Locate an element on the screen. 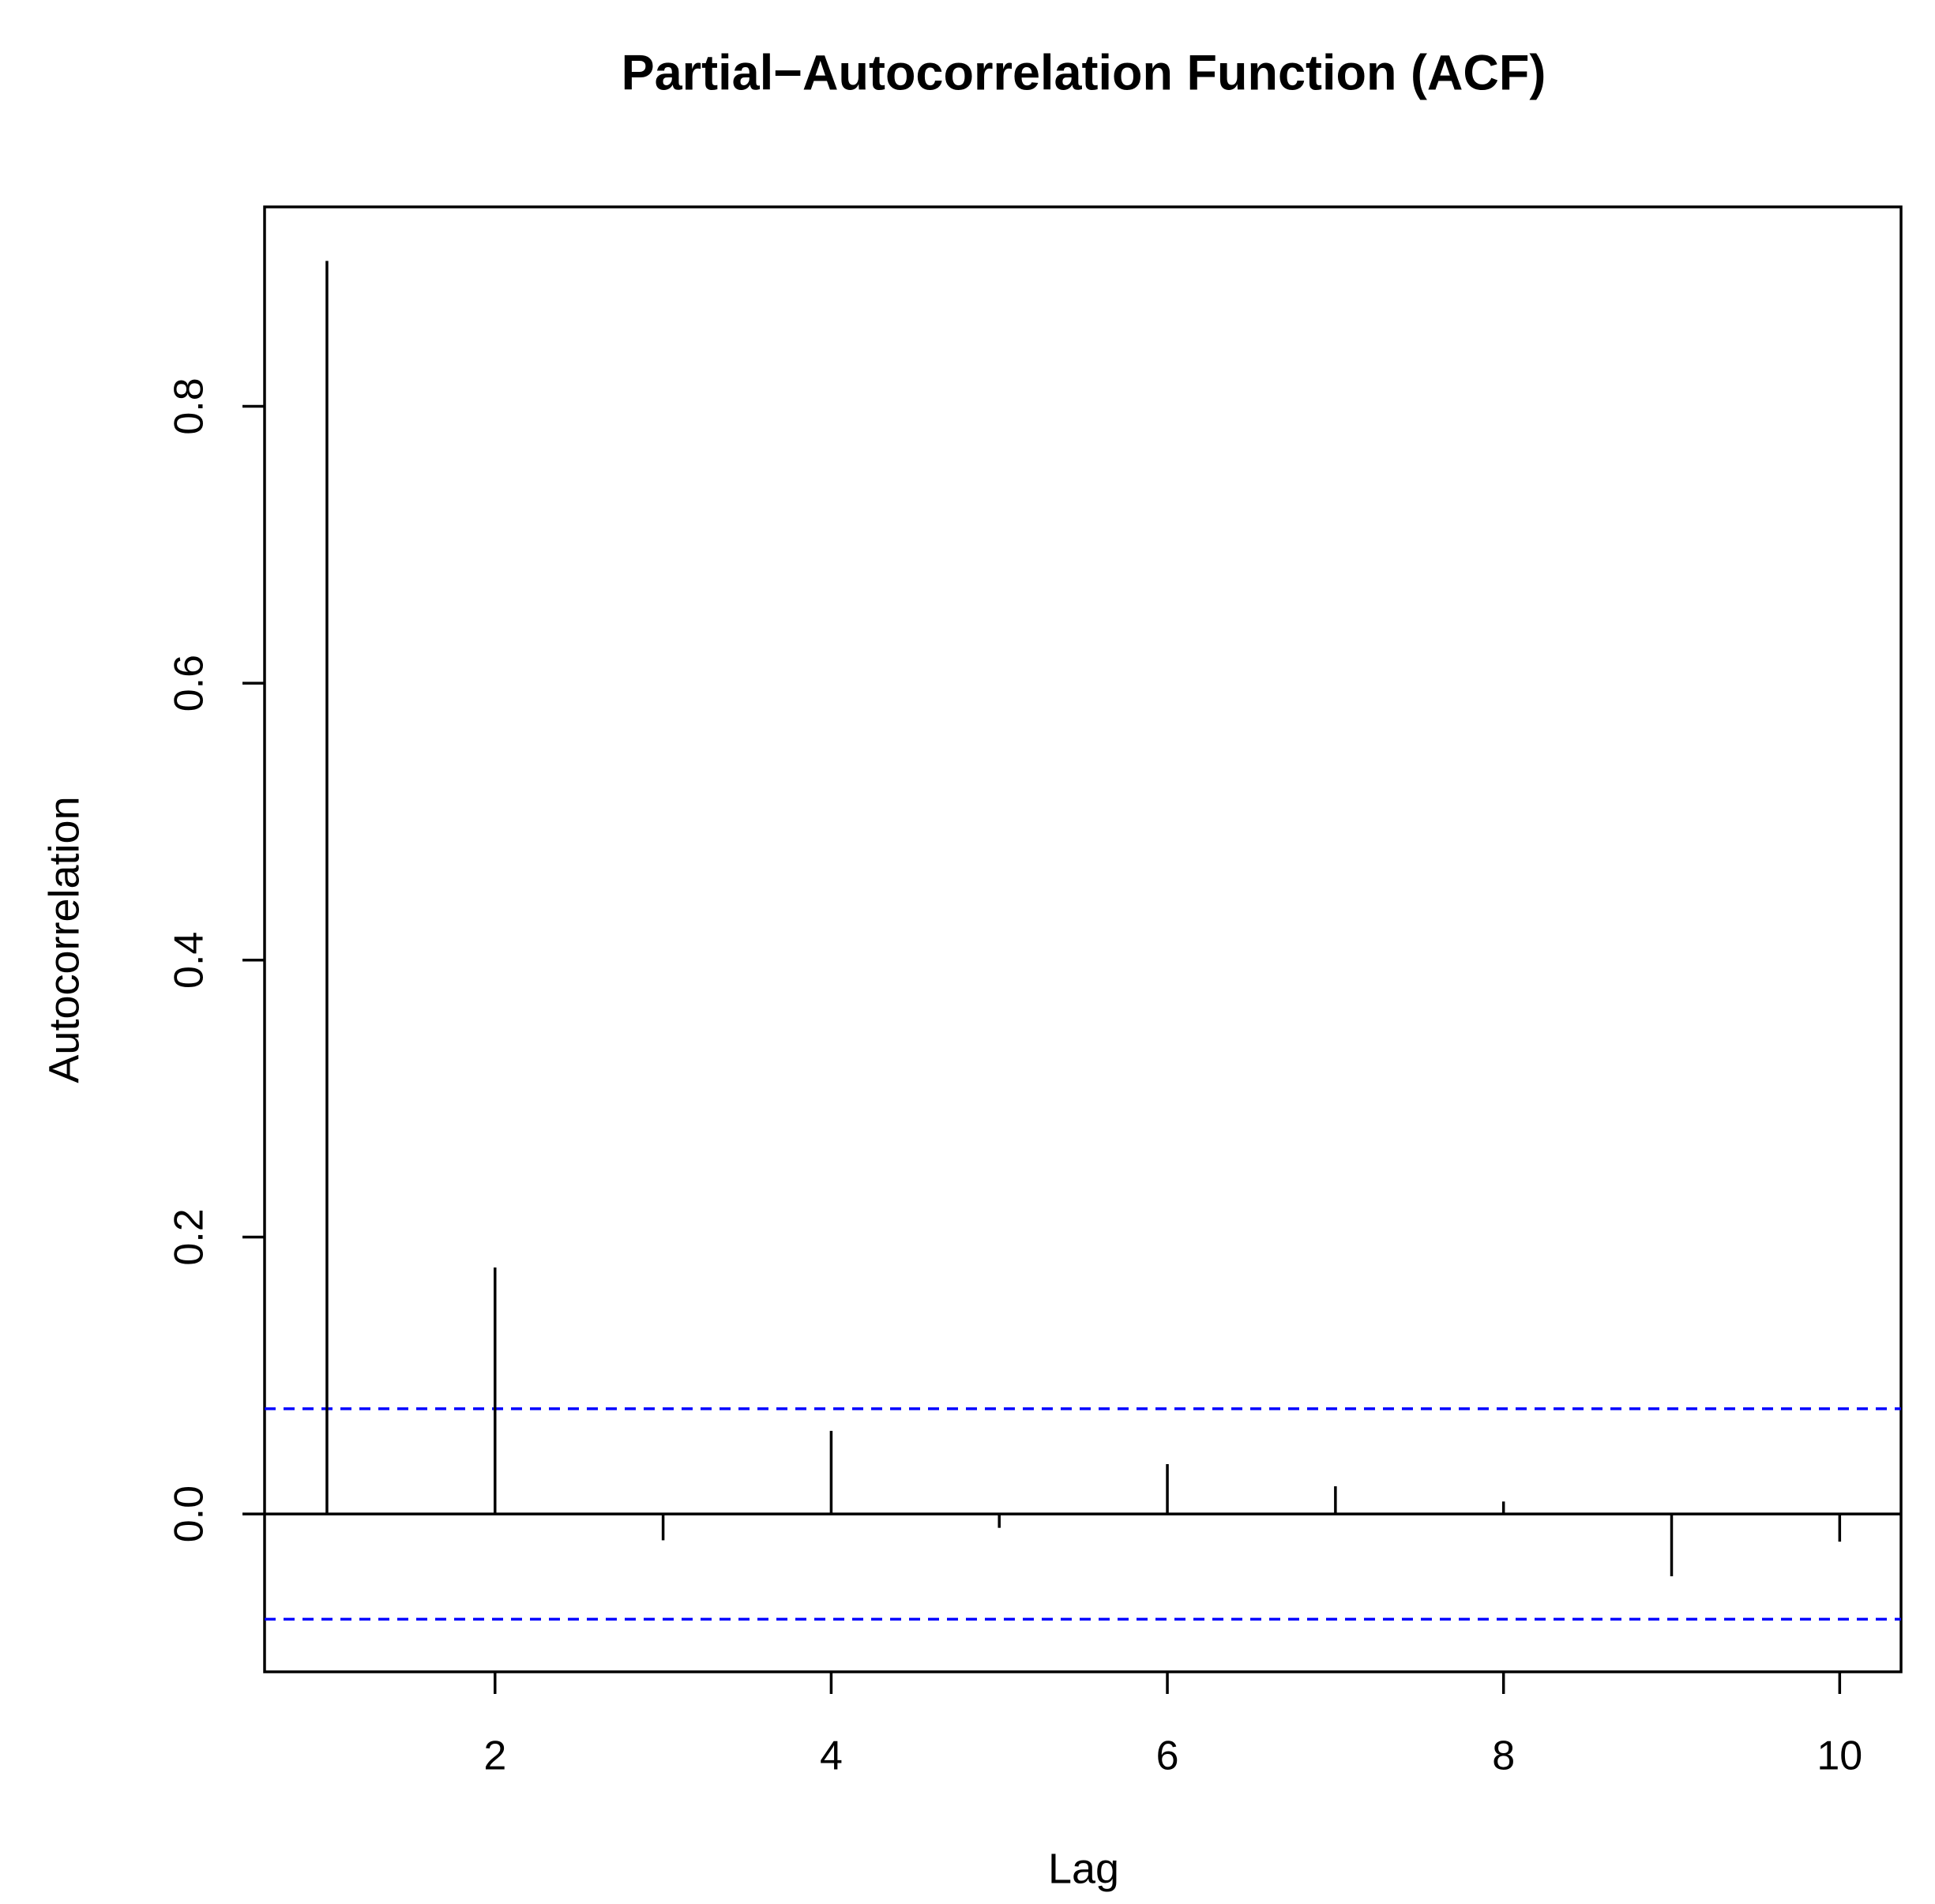 This screenshot has width=1935, height=1904. y-axis-label: Autocorrelation is located at coordinates (64, 939).